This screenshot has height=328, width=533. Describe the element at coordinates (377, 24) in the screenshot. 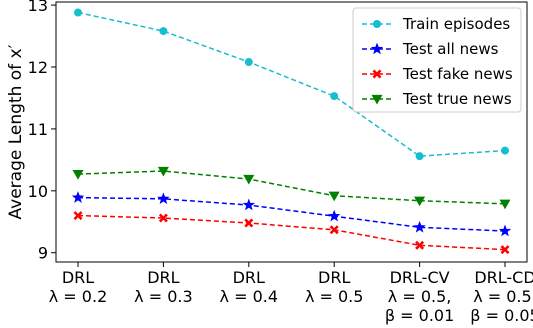

I see `legend-marker-train-episodes` at that location.